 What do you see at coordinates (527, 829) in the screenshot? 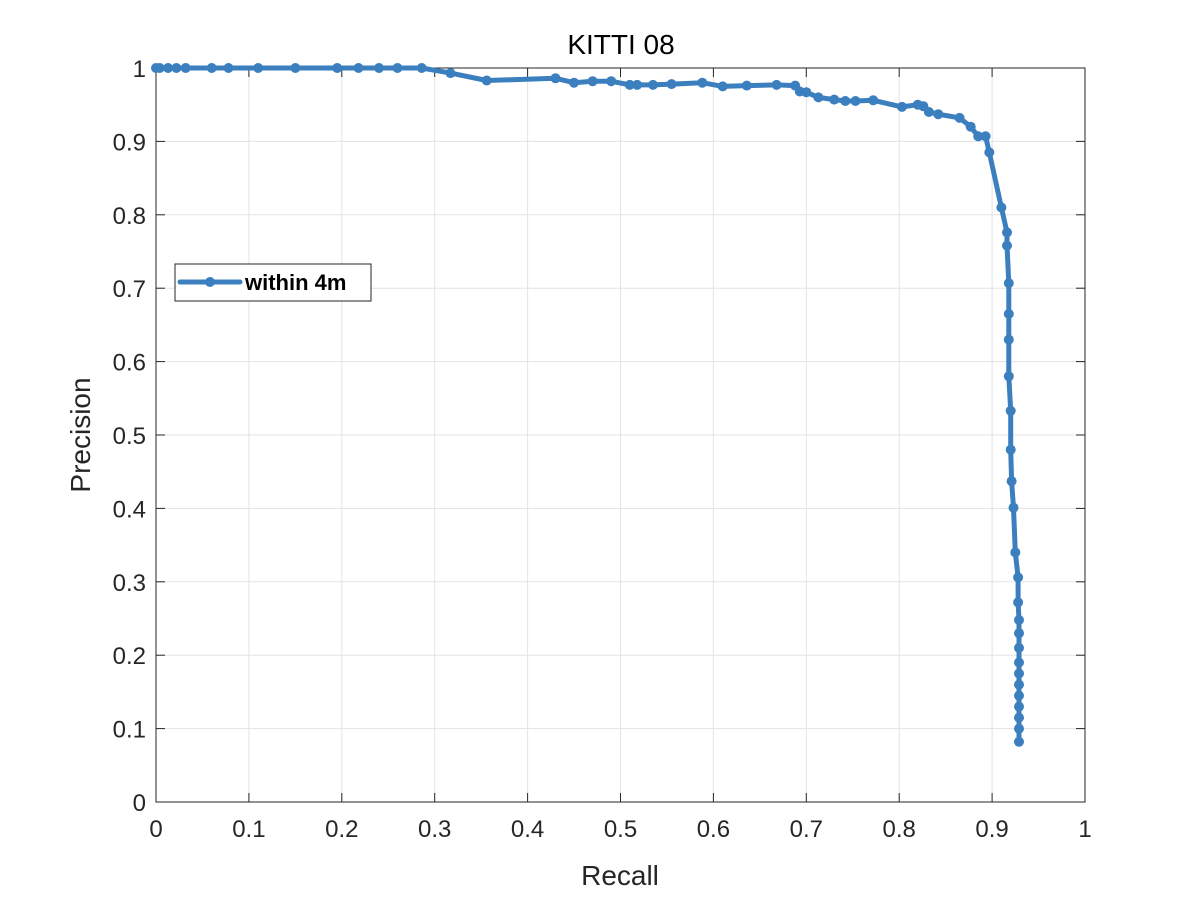
I see `x-tick-label: 0.4` at bounding box center [527, 829].